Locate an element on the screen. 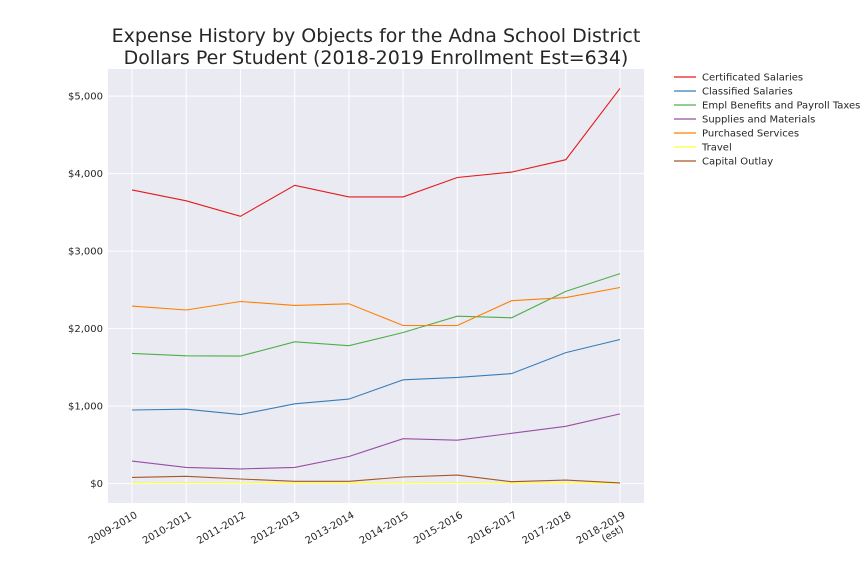  x-tick-label: 2011-2012 is located at coordinates (221, 528).